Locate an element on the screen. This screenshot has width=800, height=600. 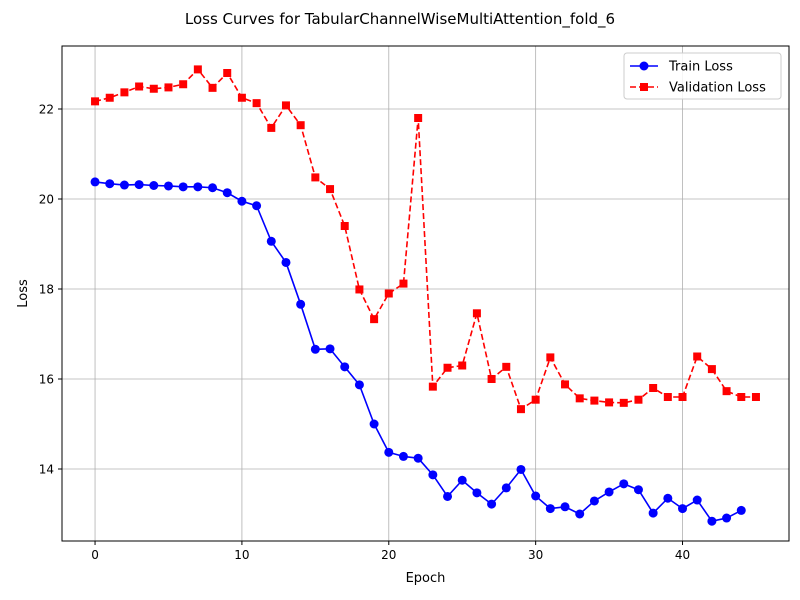
y-tick-label: 18 is located at coordinates (46, 290).